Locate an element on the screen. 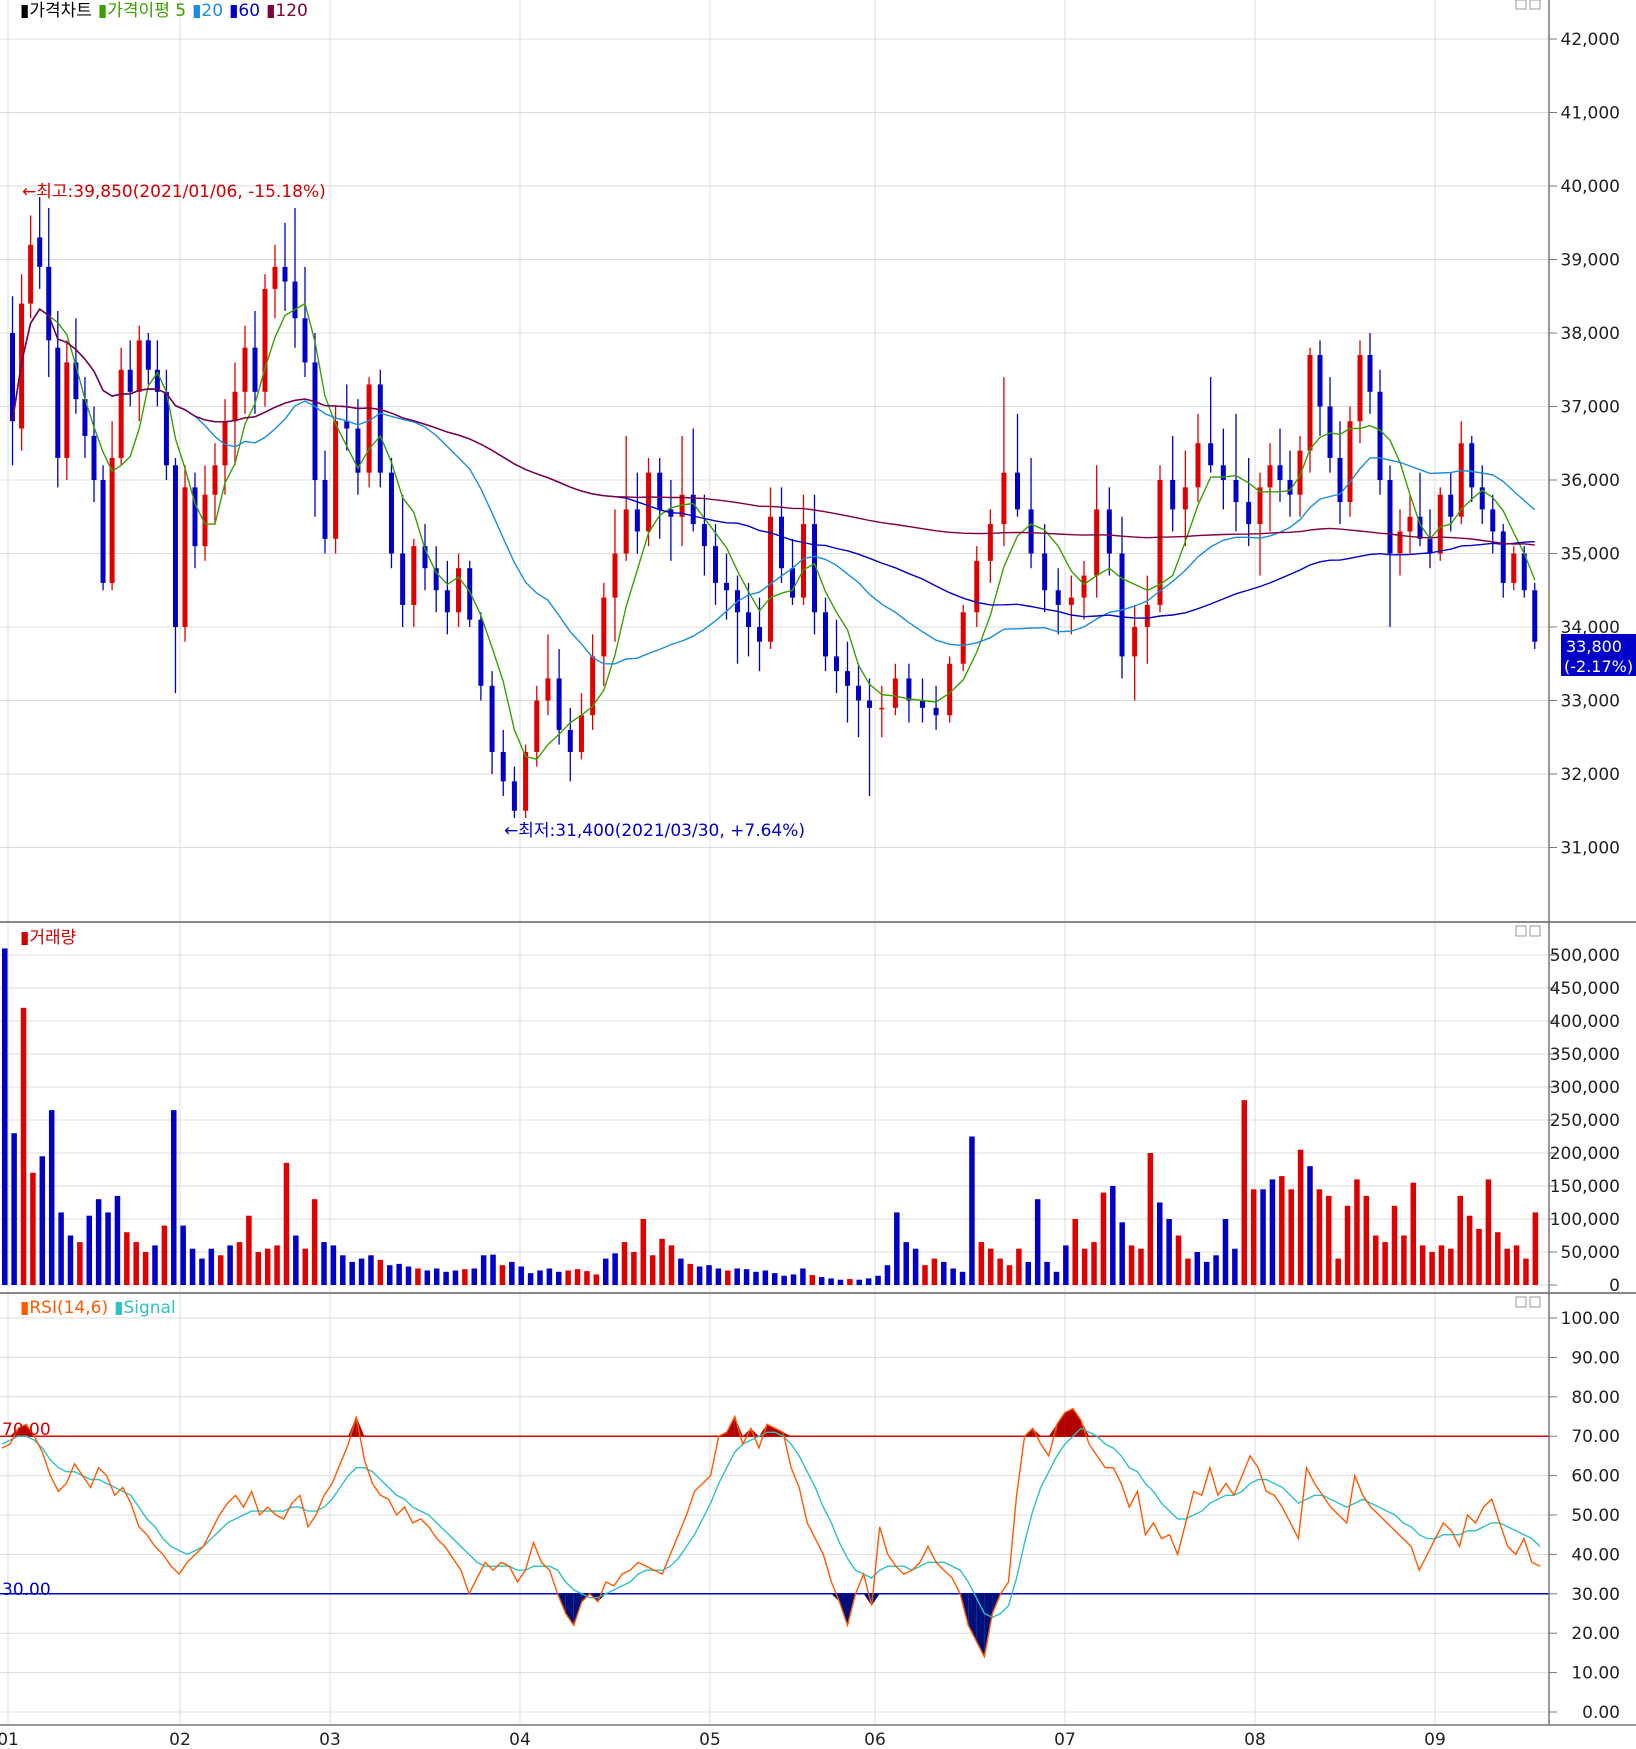 This screenshot has width=1636, height=1749. y-tick-label: 150,000 is located at coordinates (1585, 1187).